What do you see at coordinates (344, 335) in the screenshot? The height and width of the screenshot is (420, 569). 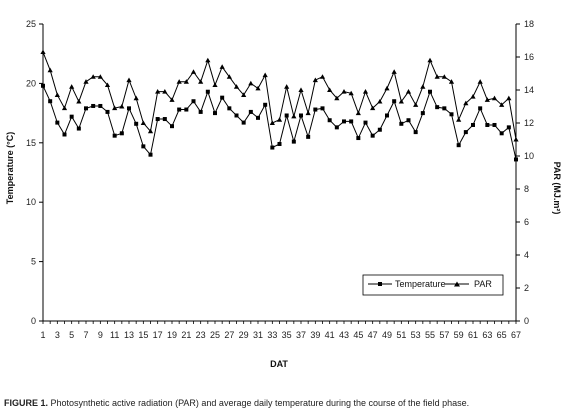 I see `x-tick-label: 43` at bounding box center [344, 335].